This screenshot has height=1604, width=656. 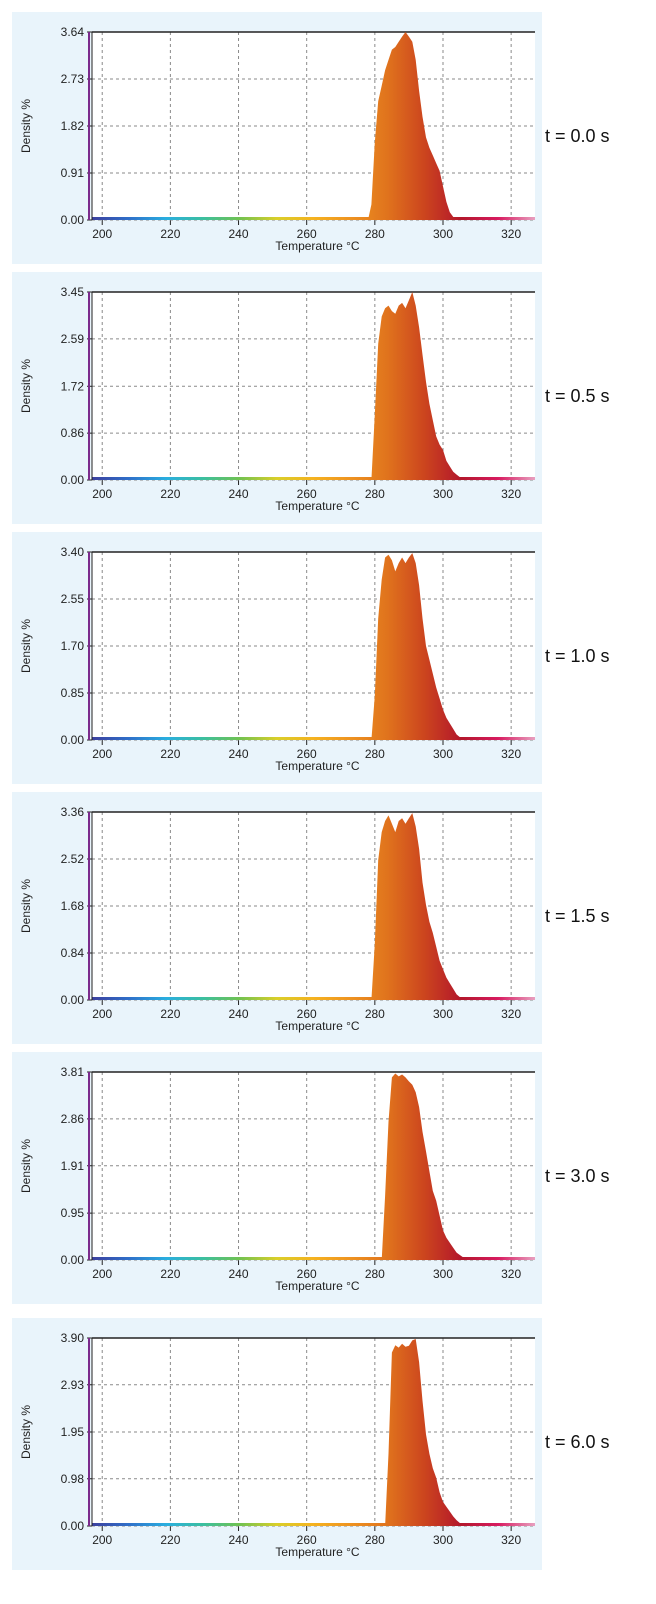 I want to click on y-tick-label: 2.93, so click(x=73, y=1385).